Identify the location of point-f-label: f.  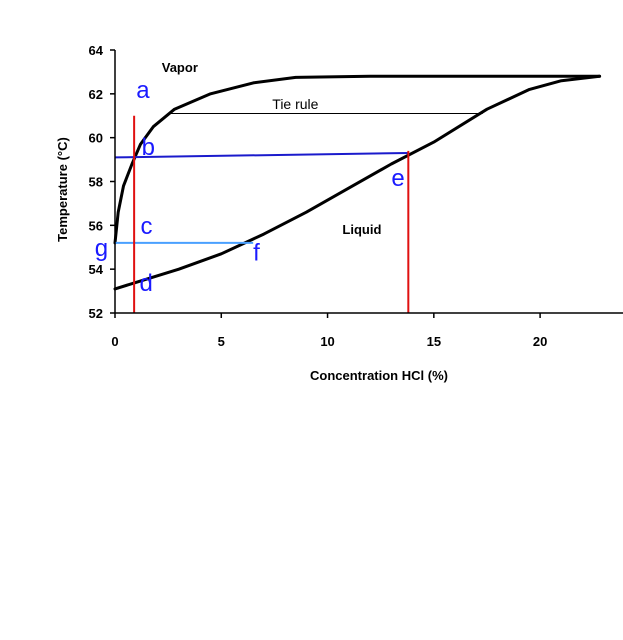
(256, 252).